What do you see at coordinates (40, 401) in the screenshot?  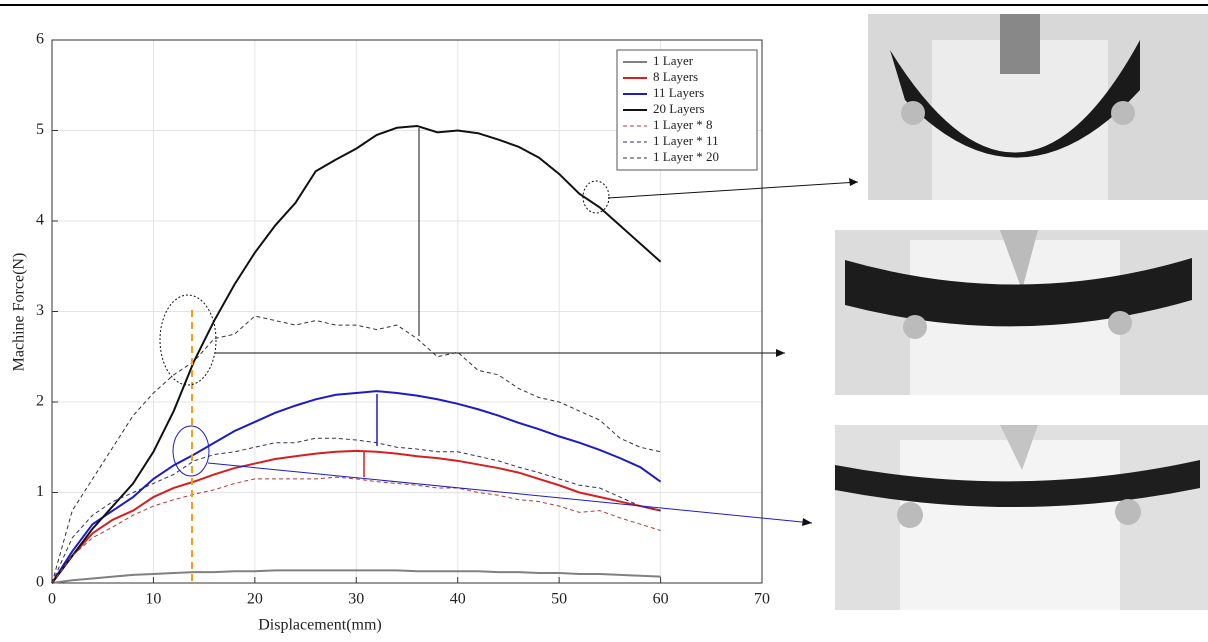 I see `y-tick-label: 2` at bounding box center [40, 401].